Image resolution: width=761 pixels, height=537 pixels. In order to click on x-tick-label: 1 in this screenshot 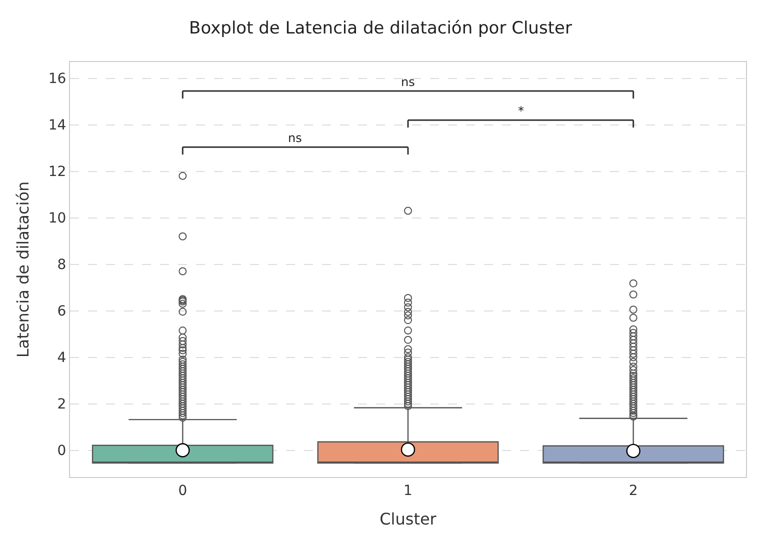, I will do `click(408, 490)`.